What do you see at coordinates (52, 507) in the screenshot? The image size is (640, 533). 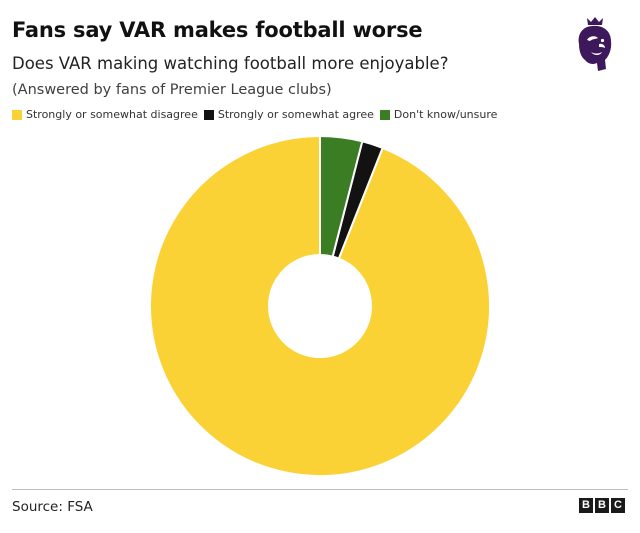 I see `source-text: Source: FSA` at bounding box center [52, 507].